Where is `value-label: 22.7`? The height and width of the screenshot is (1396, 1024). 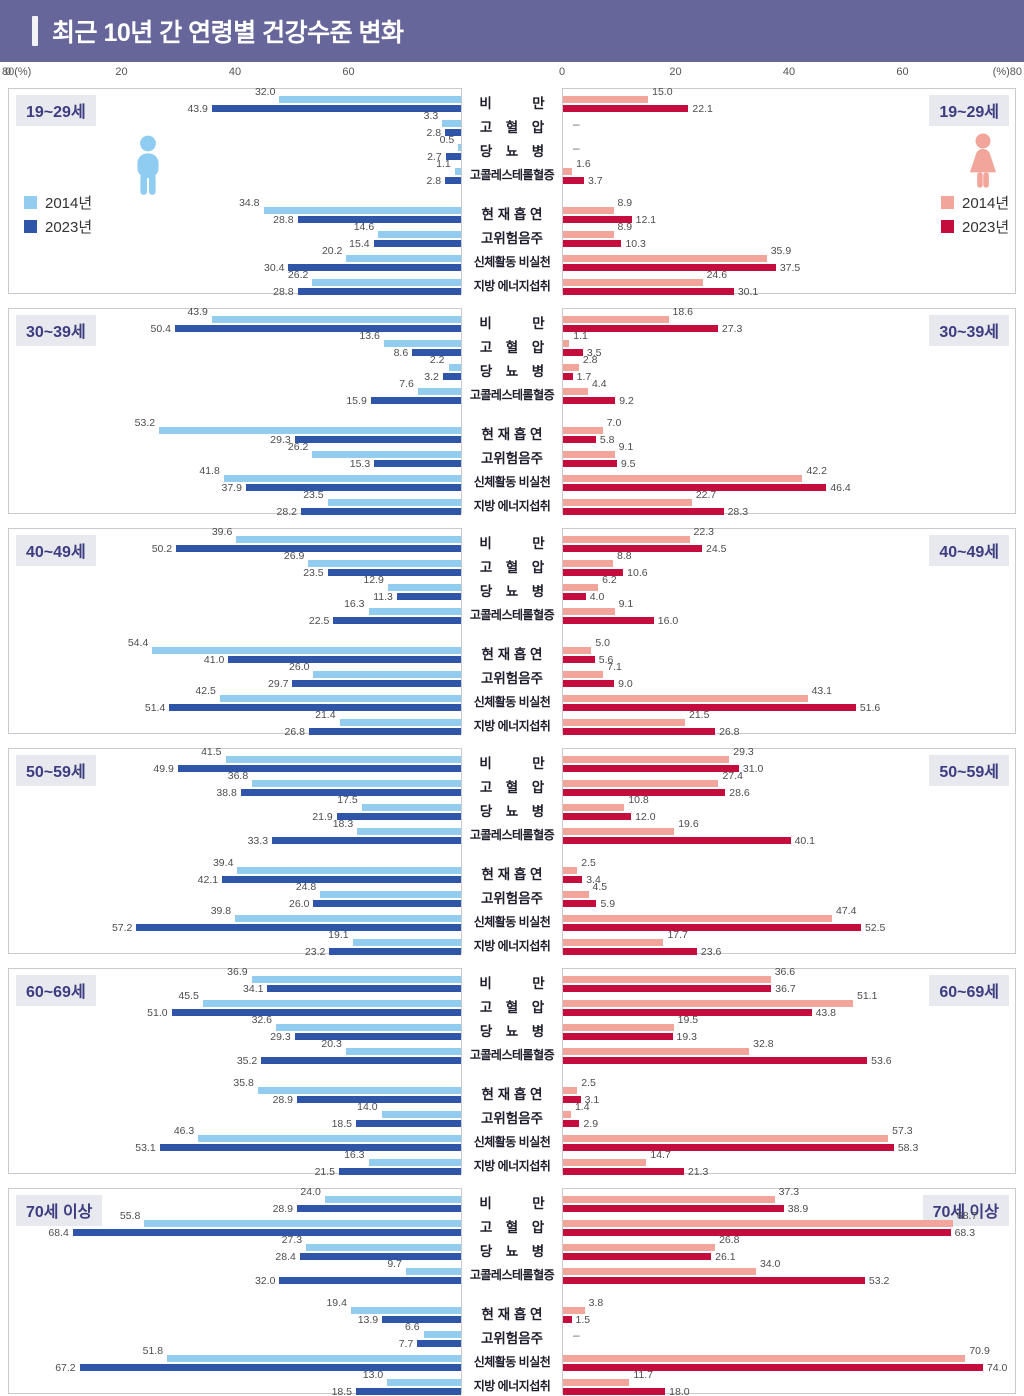 value-label: 22.7 is located at coordinates (706, 495).